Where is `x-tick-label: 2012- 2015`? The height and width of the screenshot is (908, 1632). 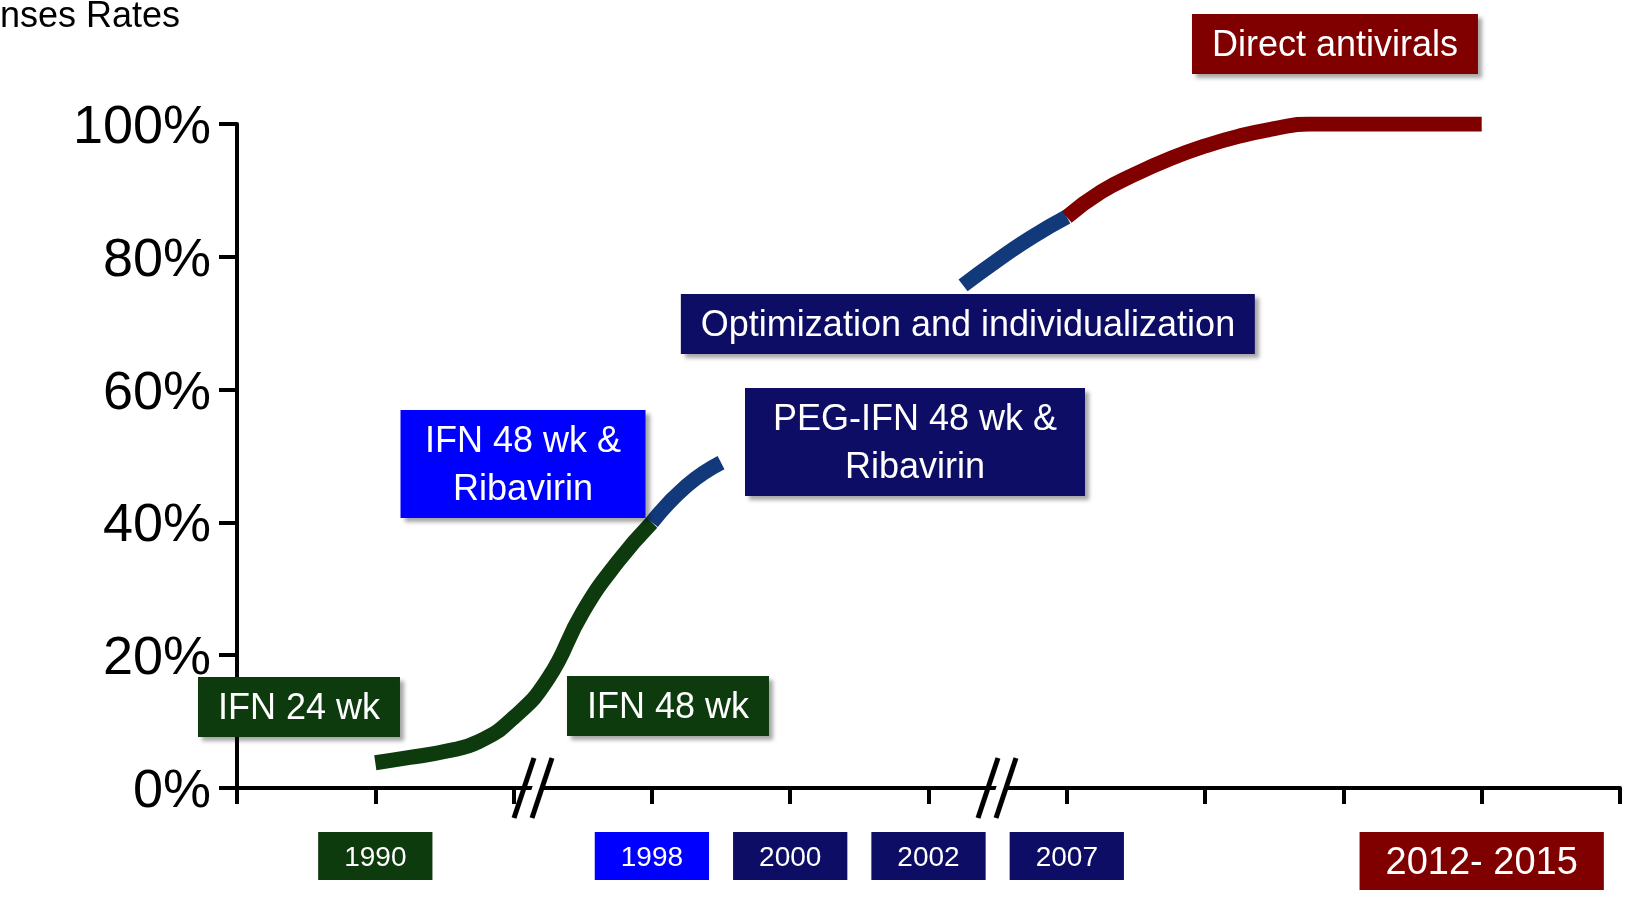 x-tick-label: 2012- 2015 is located at coordinates (1481, 861).